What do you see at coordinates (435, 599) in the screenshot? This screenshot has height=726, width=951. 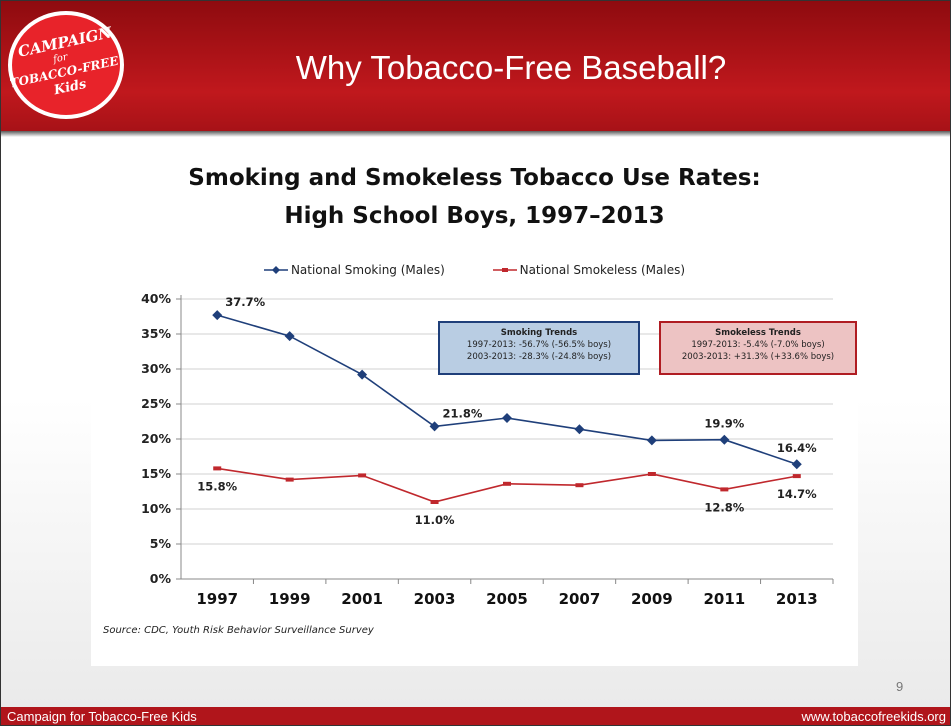 I see `x-tick-label: 2003` at bounding box center [435, 599].